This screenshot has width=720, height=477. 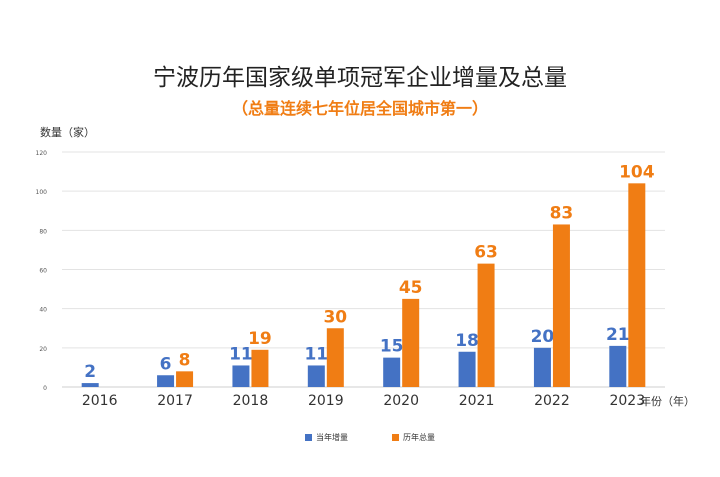 I want to click on legend: 当年增量 历年总量, so click(x=360, y=439).